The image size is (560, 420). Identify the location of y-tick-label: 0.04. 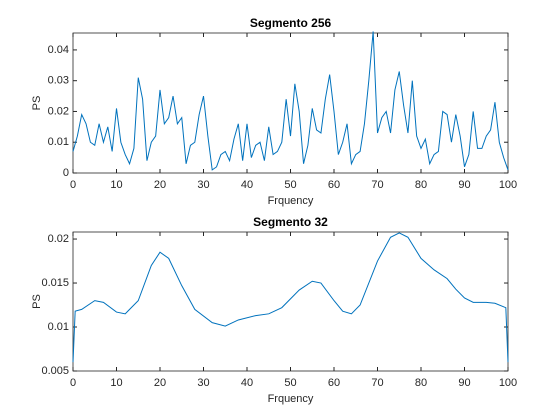
(58, 50).